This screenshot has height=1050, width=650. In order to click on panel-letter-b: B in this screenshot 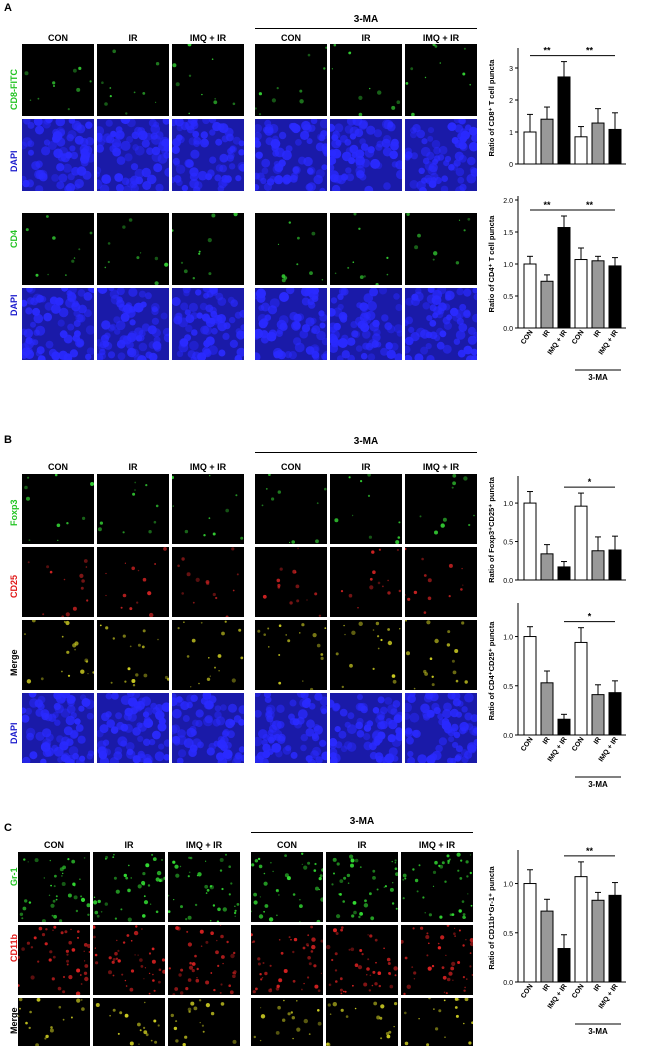, I will do `click(8, 440)`.